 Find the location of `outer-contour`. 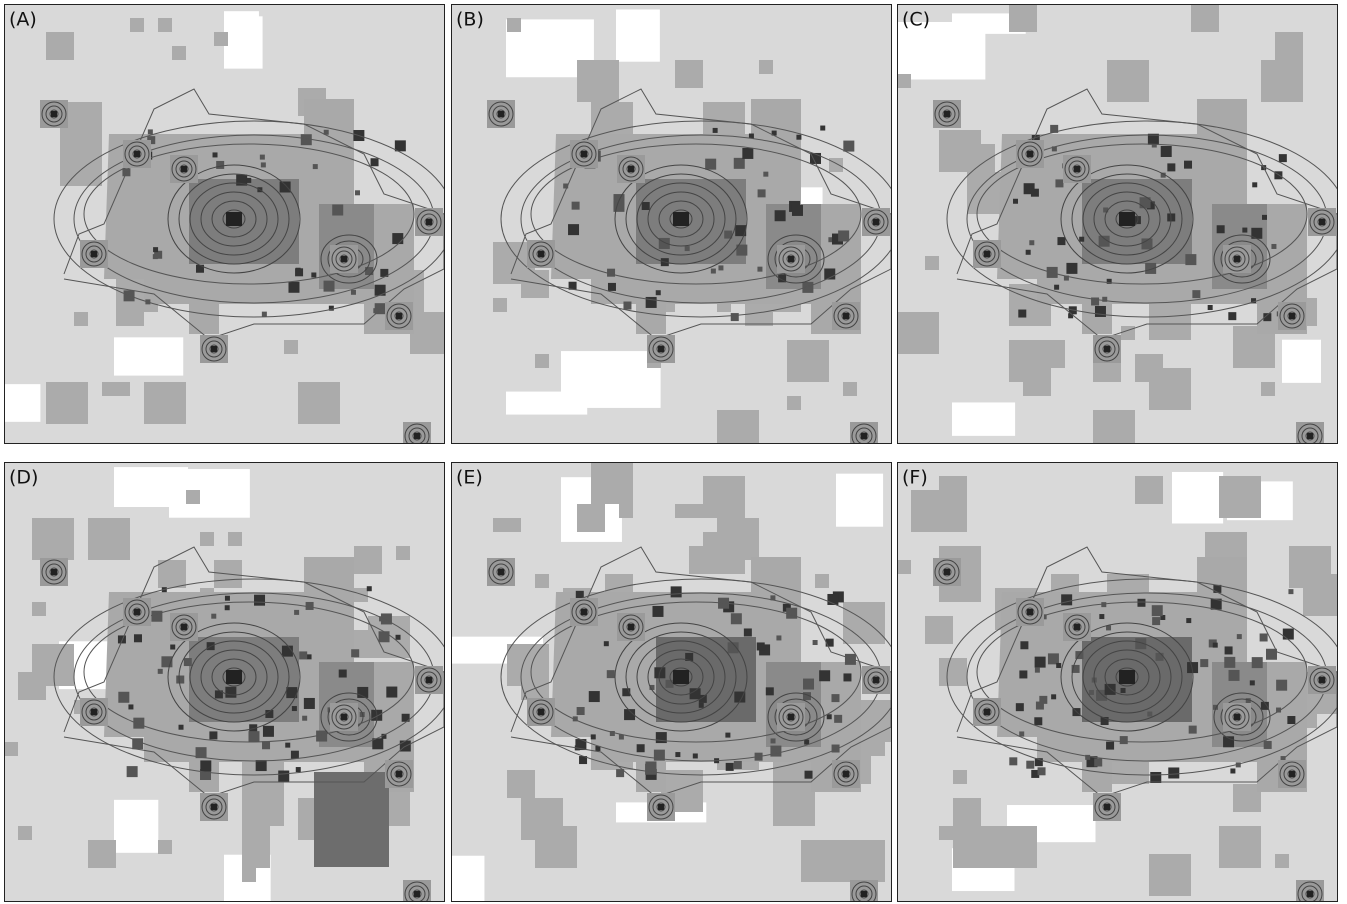

outer-contour is located at coordinates (249, 219).